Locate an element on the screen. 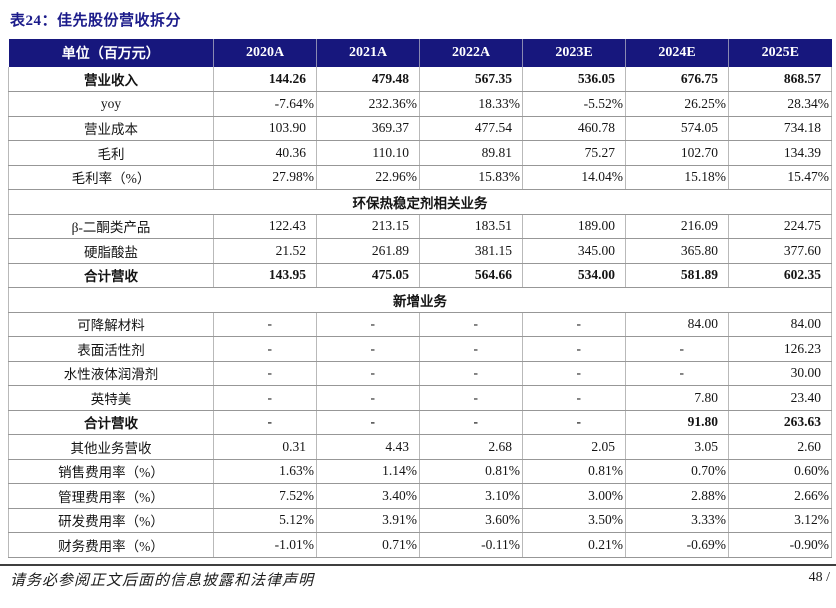 This screenshot has height=608, width=836. cell-value: 2.05 is located at coordinates (574, 447).